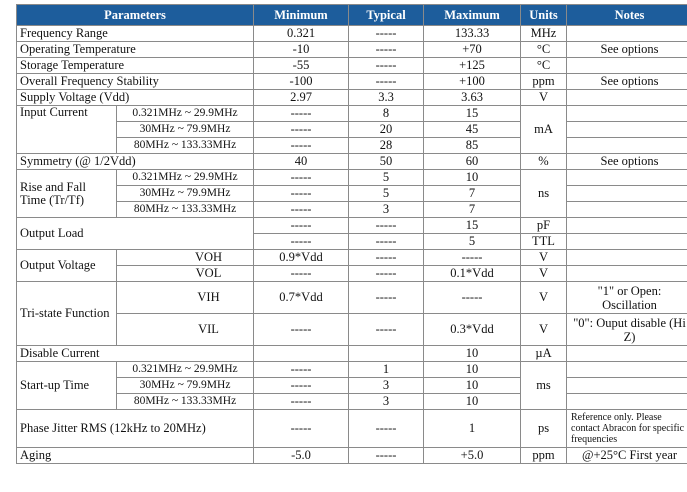  What do you see at coordinates (543, 193) in the screenshot?
I see `unit-cell: ns` at bounding box center [543, 193].